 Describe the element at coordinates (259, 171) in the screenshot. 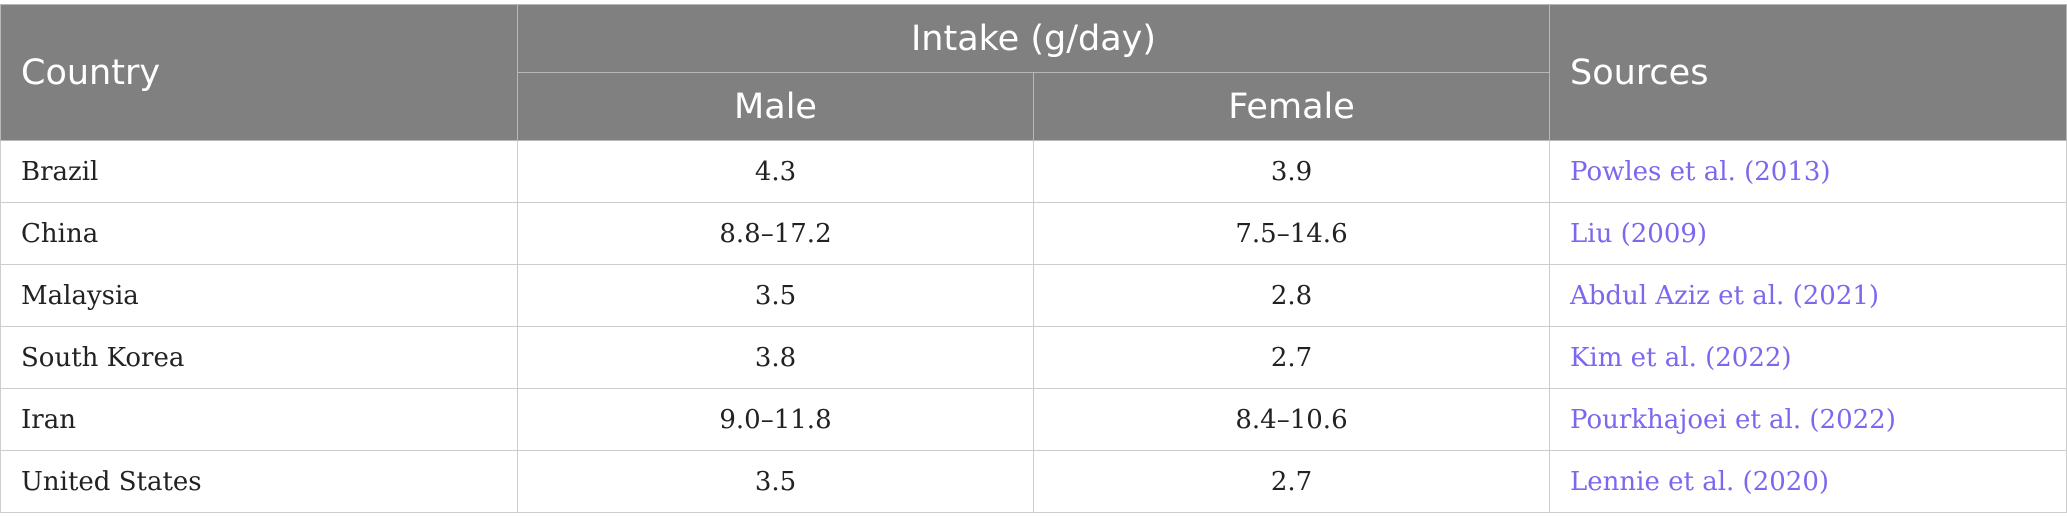

I see `country-cell: Brazil` at that location.